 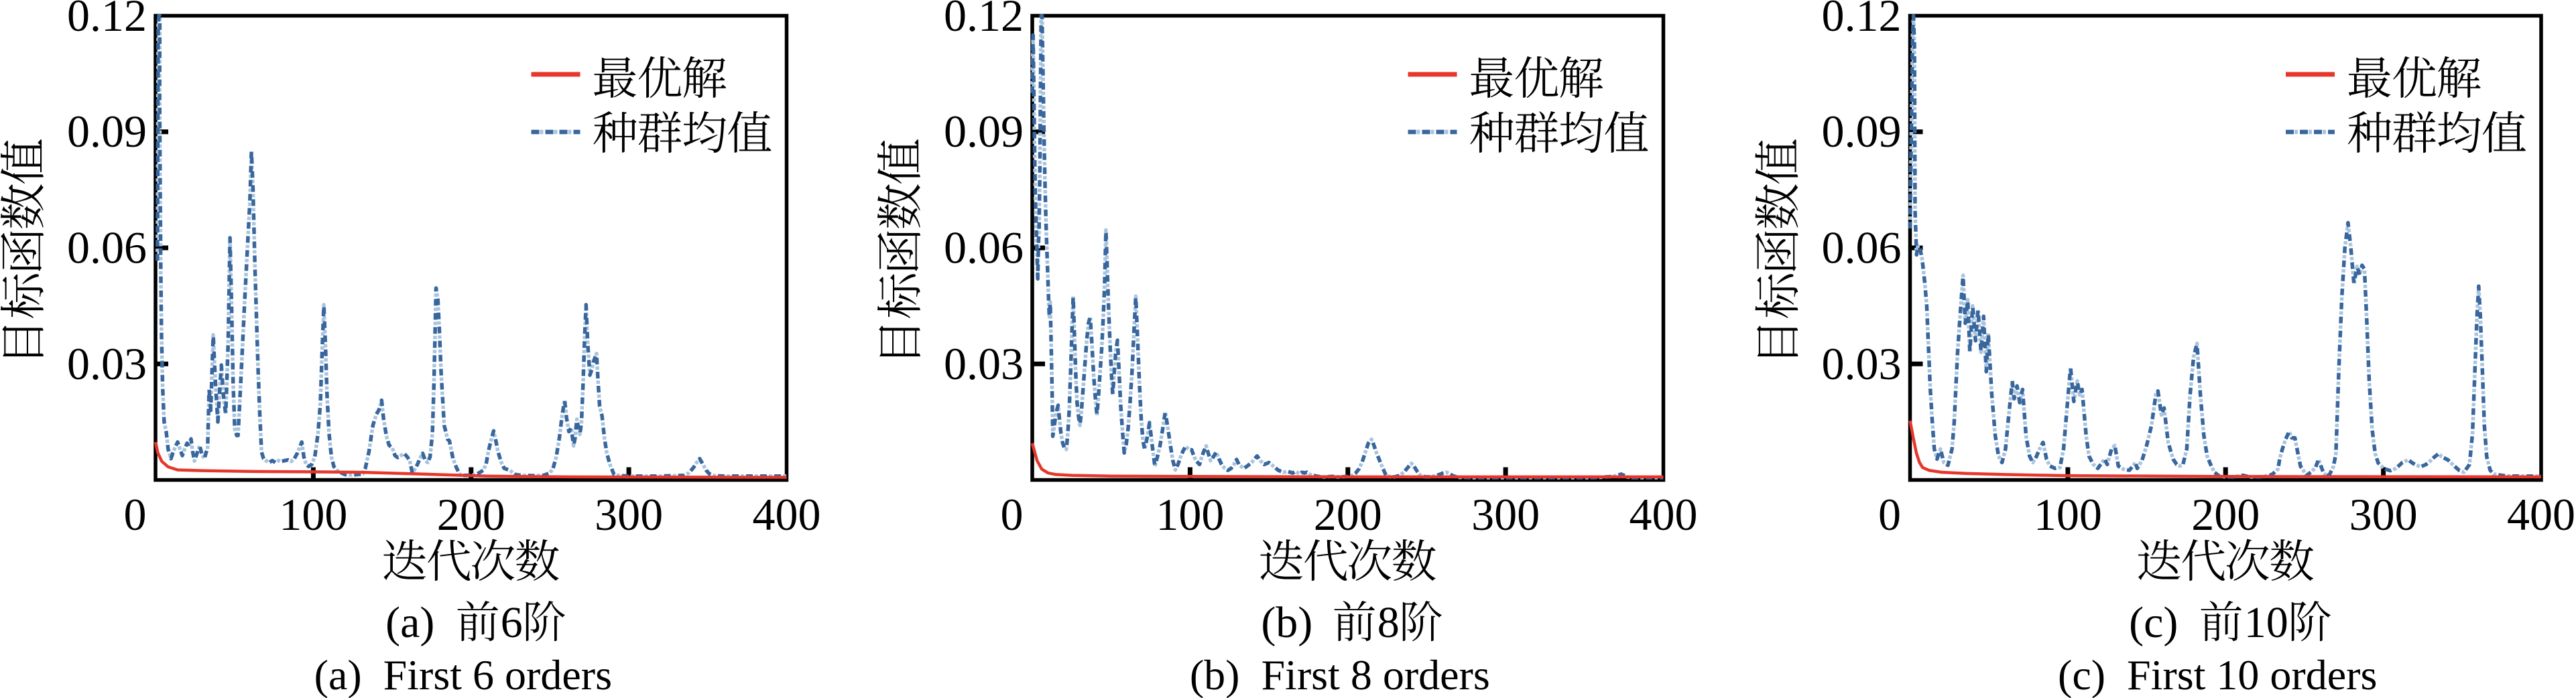 What do you see at coordinates (410, 622) in the screenshot?
I see `svg-text: (a)` at bounding box center [410, 622].